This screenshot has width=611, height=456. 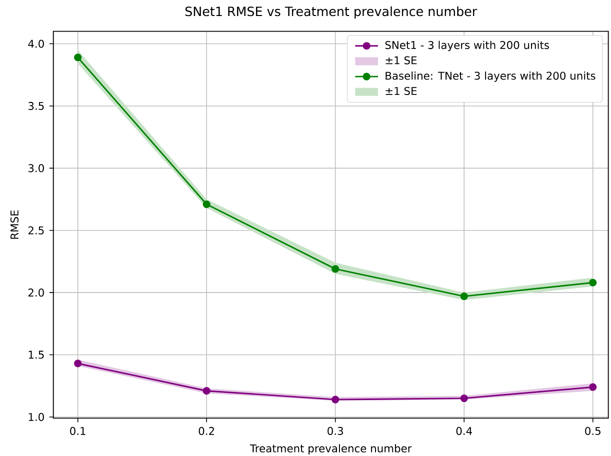 I want to click on x-tick-label: 0.1, so click(x=78, y=430).